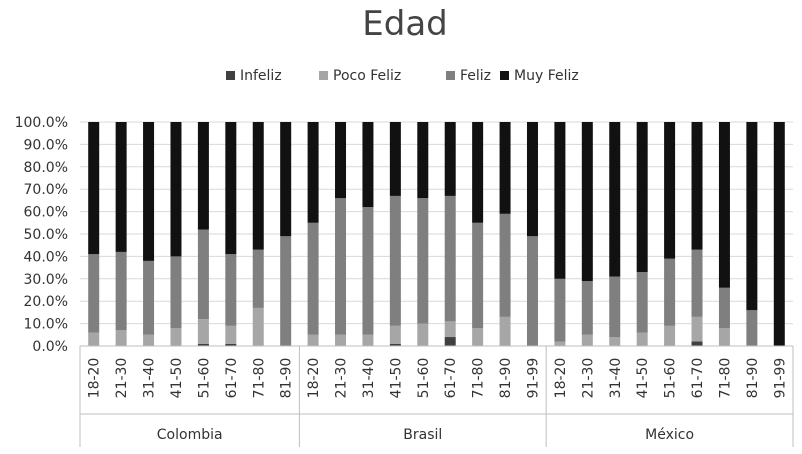 The height and width of the screenshot is (454, 802). What do you see at coordinates (367, 76) in the screenshot?
I see `legend-label: Poco Feliz` at bounding box center [367, 76].